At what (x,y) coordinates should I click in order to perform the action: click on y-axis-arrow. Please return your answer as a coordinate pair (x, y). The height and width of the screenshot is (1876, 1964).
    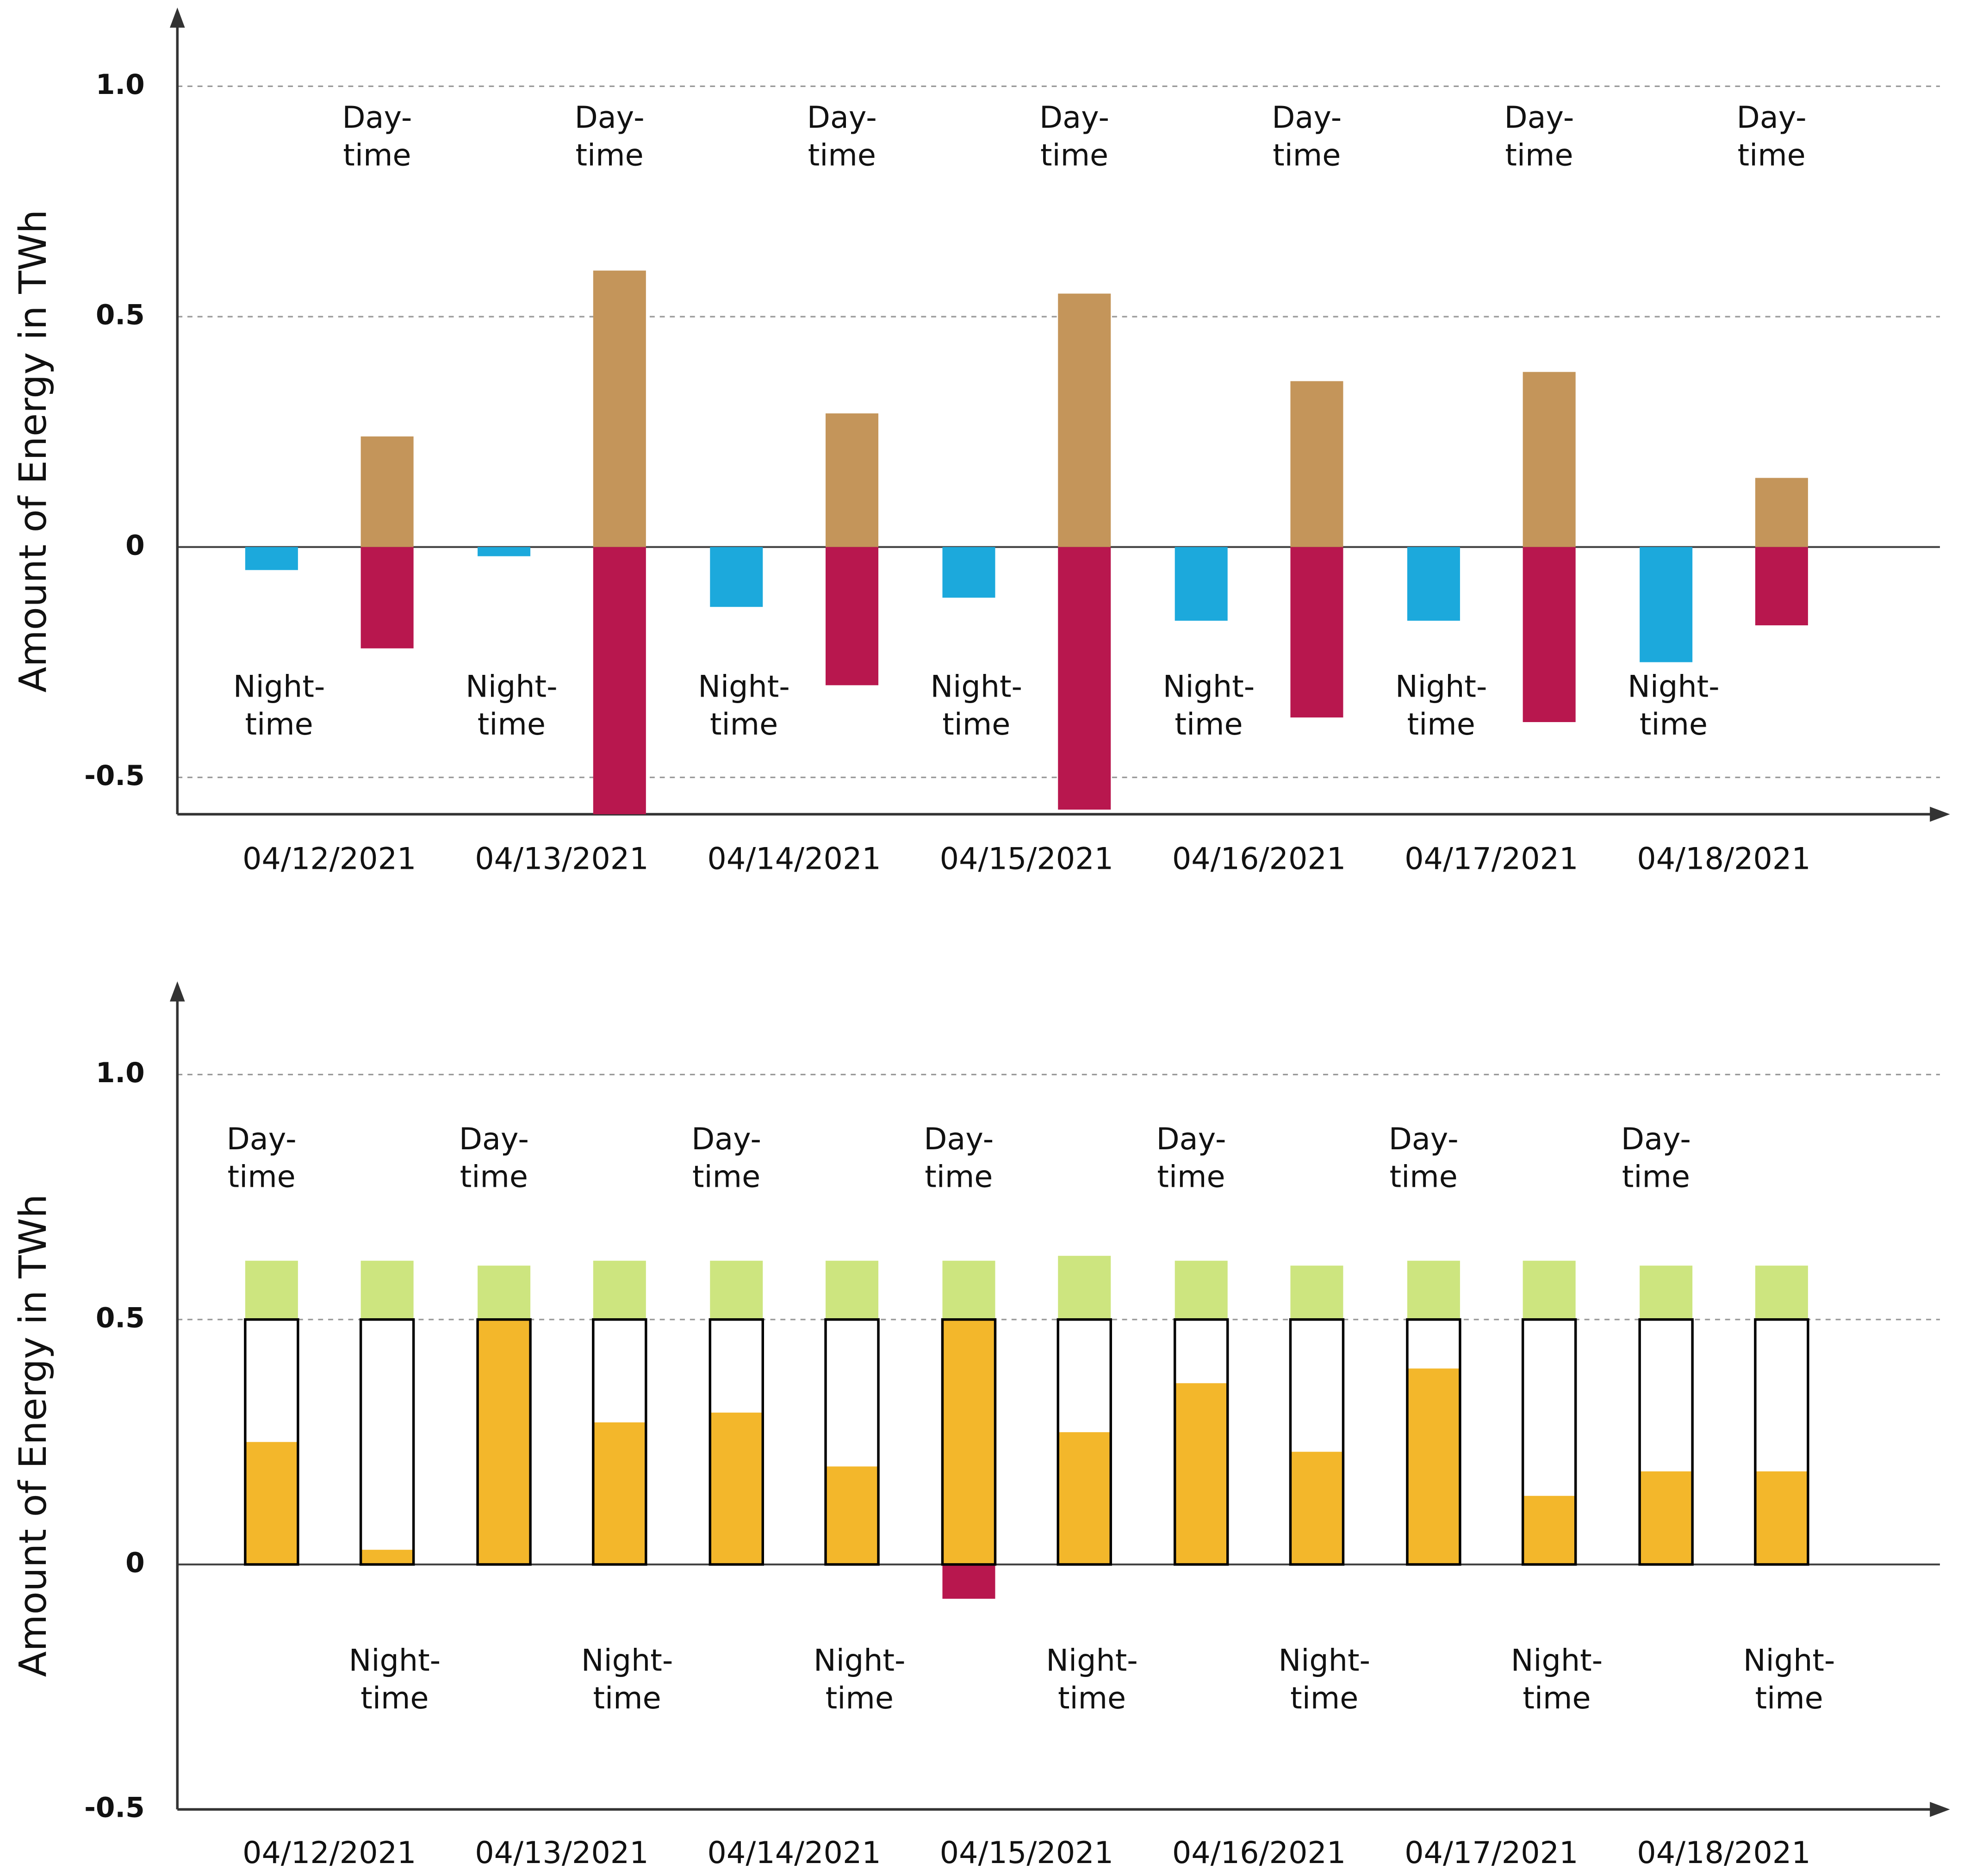
    Looking at the image, I should click on (177, 18).